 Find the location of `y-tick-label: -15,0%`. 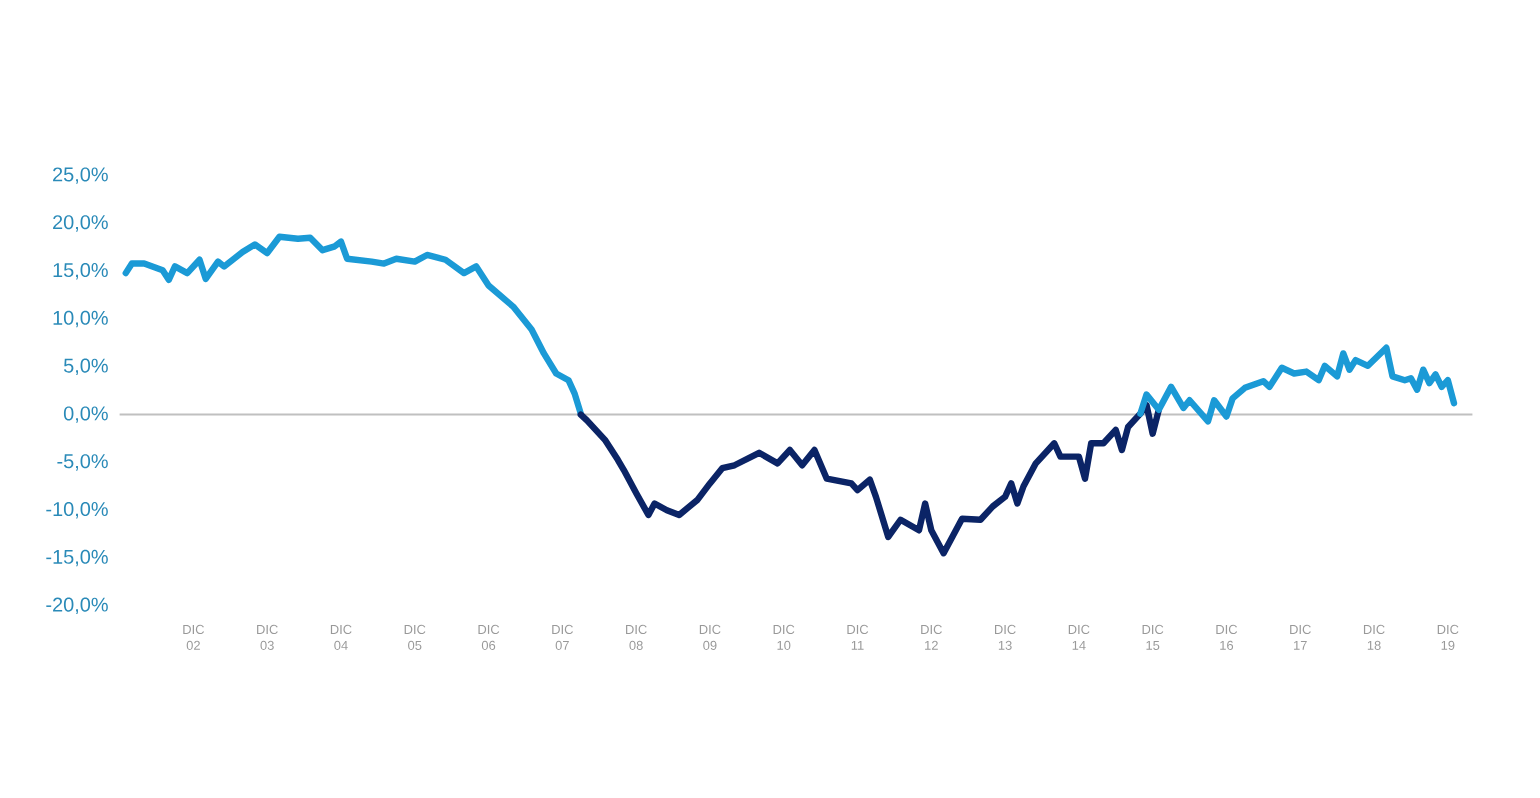

y-tick-label: -15,0% is located at coordinates (77, 558).